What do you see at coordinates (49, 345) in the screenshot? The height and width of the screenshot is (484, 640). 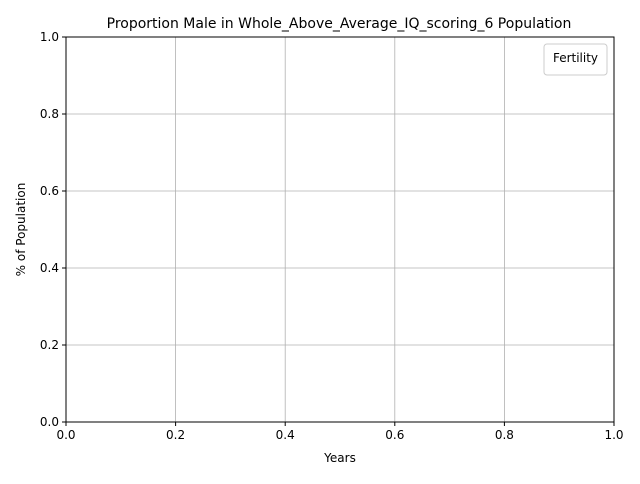 I see `y-tick-label: 0.2` at bounding box center [49, 345].